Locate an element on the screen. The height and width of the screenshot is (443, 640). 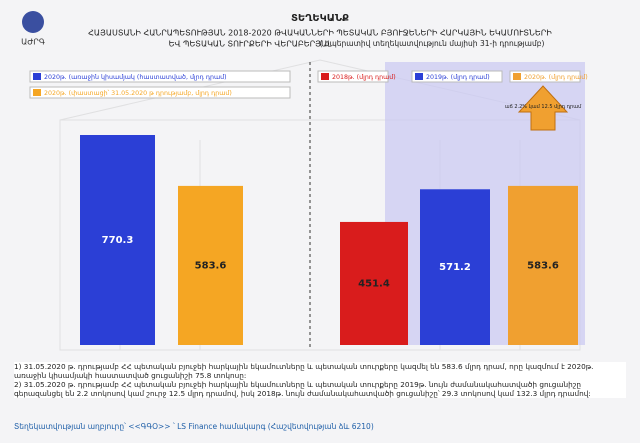
title: ՏԵՂԵԿԱՆՔ is located at coordinates (320, 18).